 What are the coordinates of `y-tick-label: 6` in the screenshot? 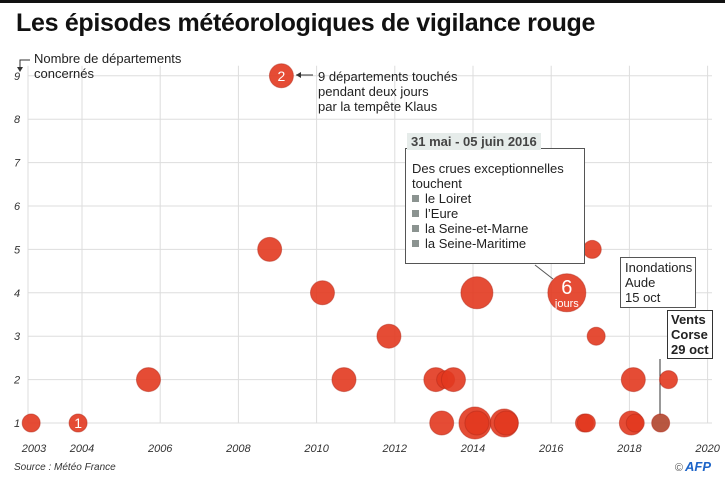 It's located at (17, 207).